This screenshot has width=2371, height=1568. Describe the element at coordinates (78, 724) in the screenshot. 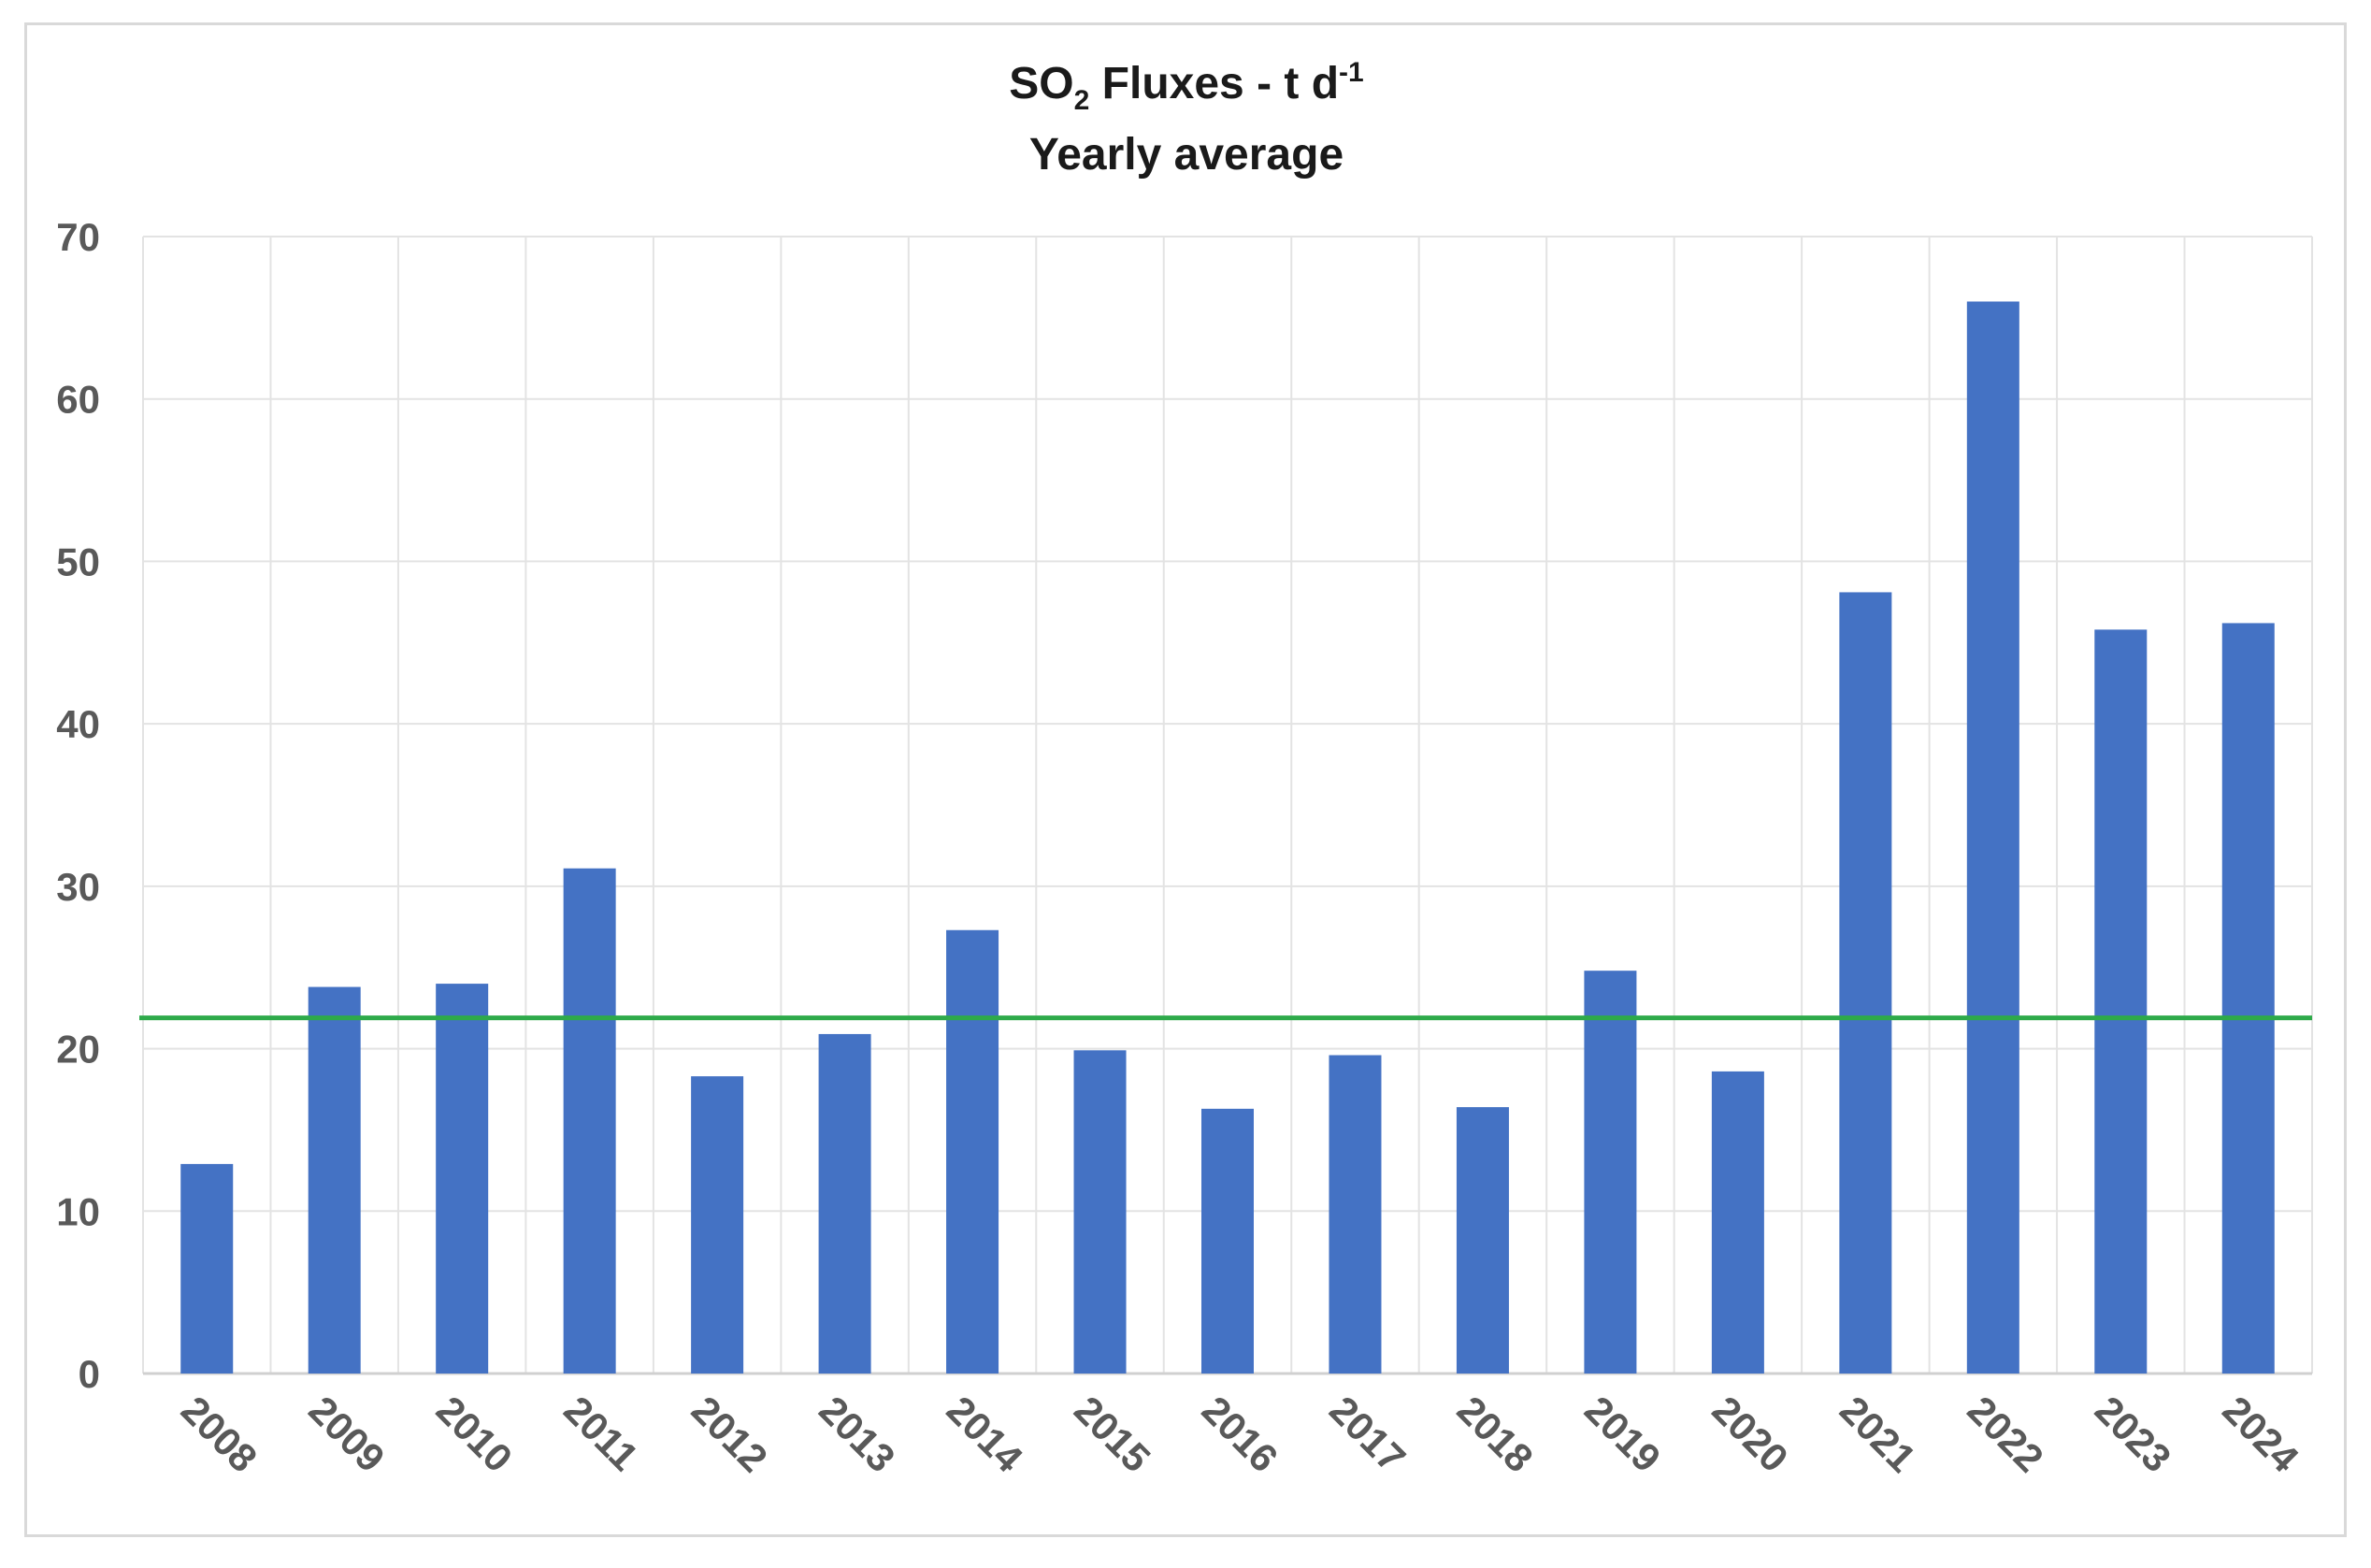

I see `y-tick-label: 40` at that location.